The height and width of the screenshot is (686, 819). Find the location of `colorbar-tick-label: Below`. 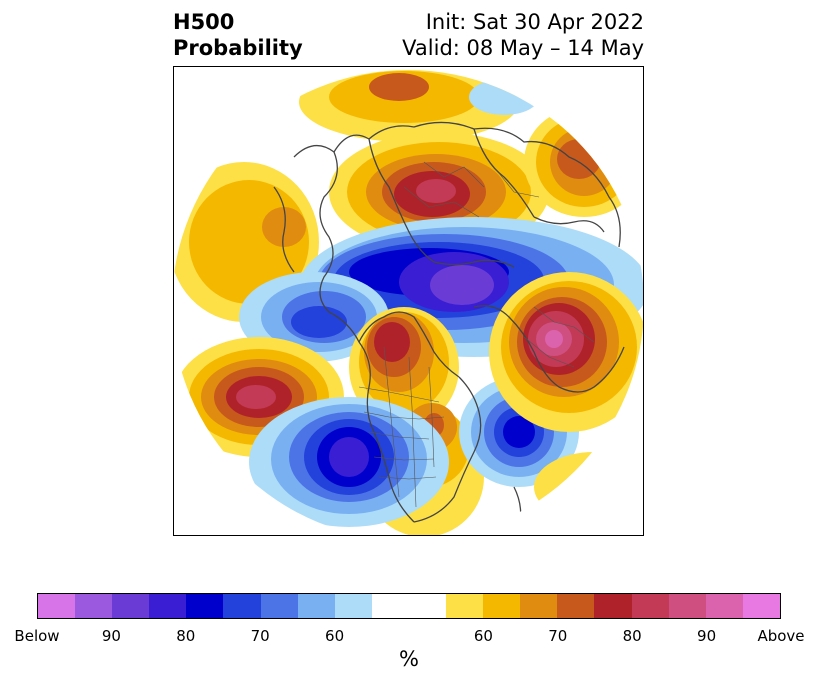

colorbar-tick-label: Below is located at coordinates (37, 636).